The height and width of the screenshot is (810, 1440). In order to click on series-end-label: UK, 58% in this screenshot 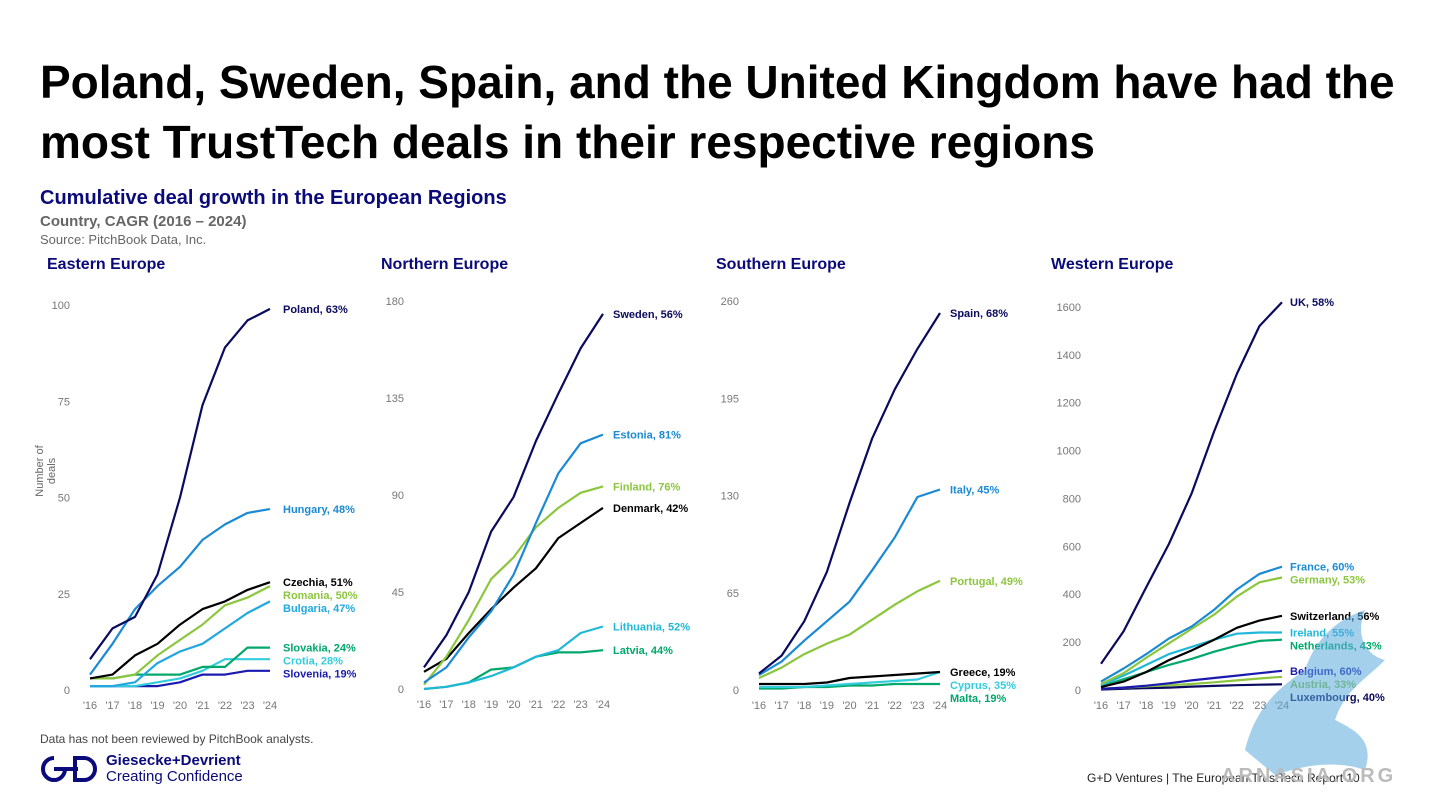, I will do `click(1312, 303)`.